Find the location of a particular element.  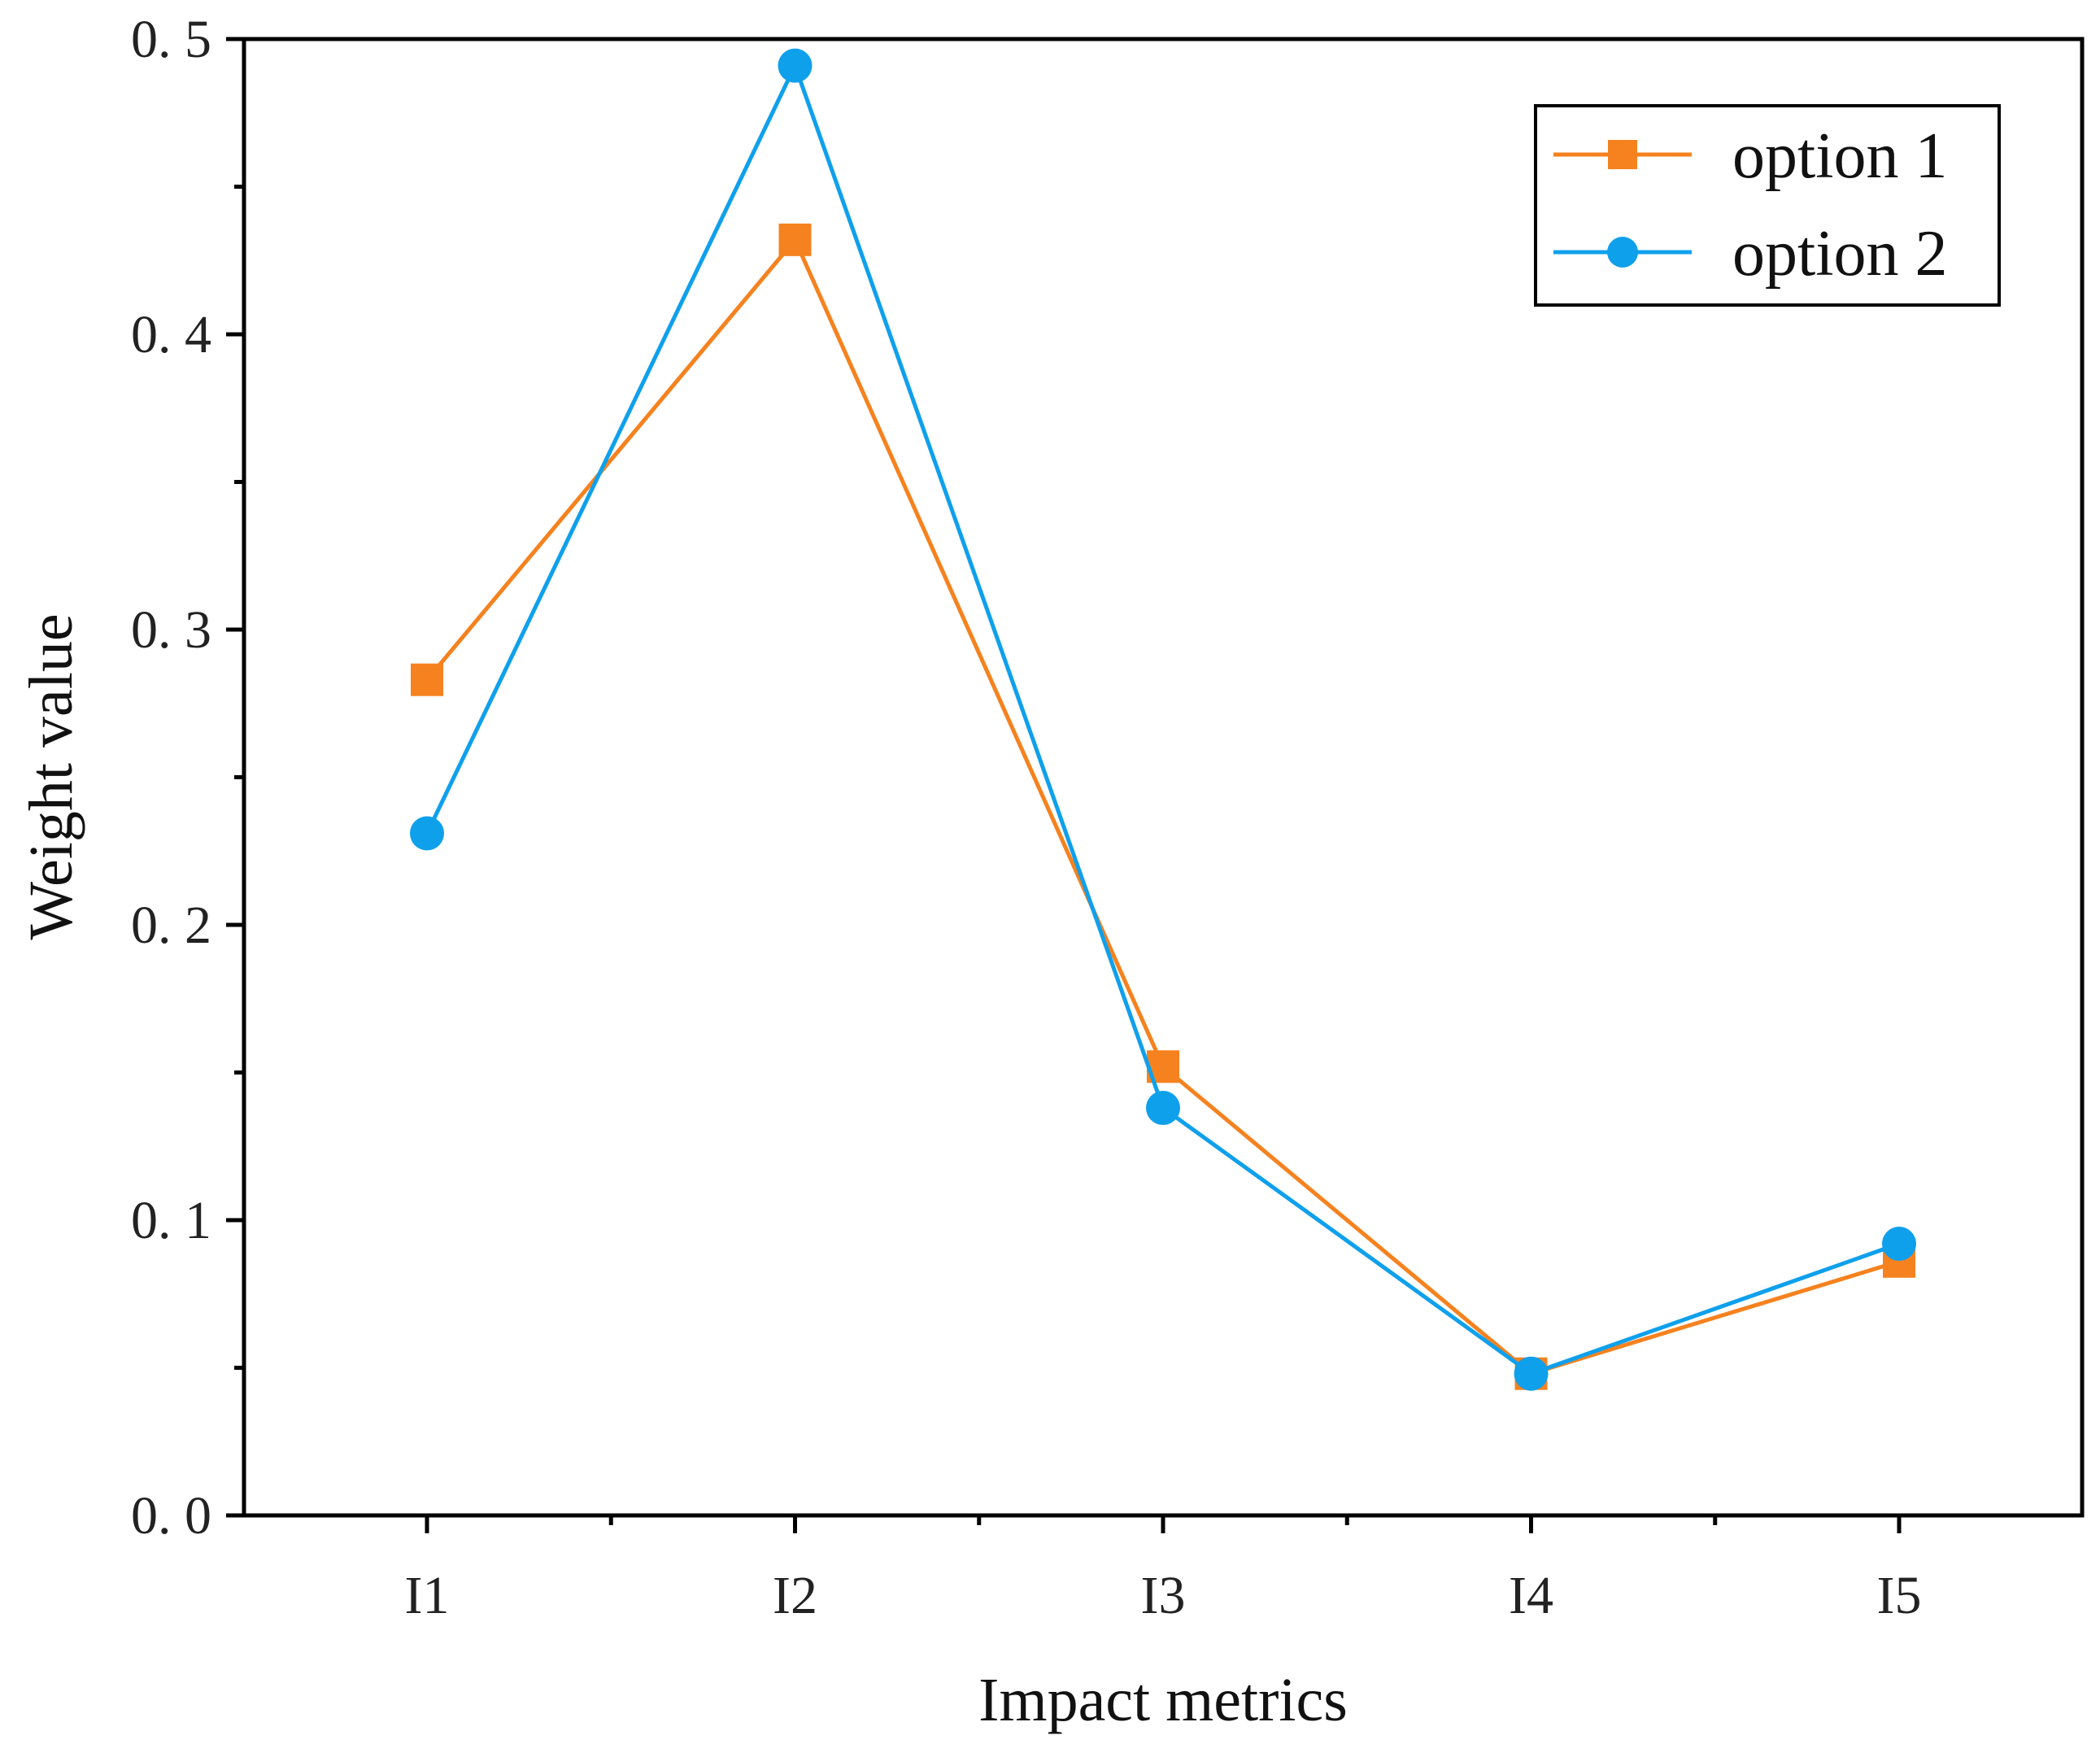

x-tick-label: I1 is located at coordinates (427, 1595).